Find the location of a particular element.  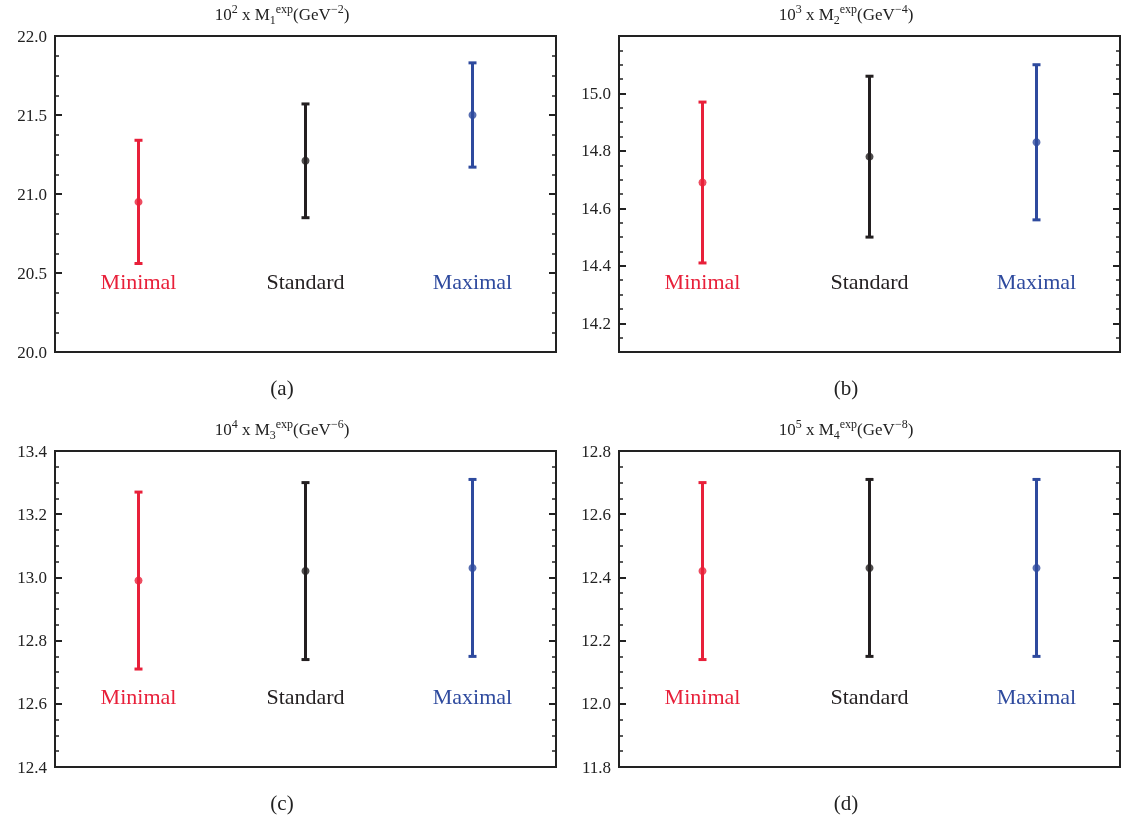

text: (c) is located at coordinates (282, 803).